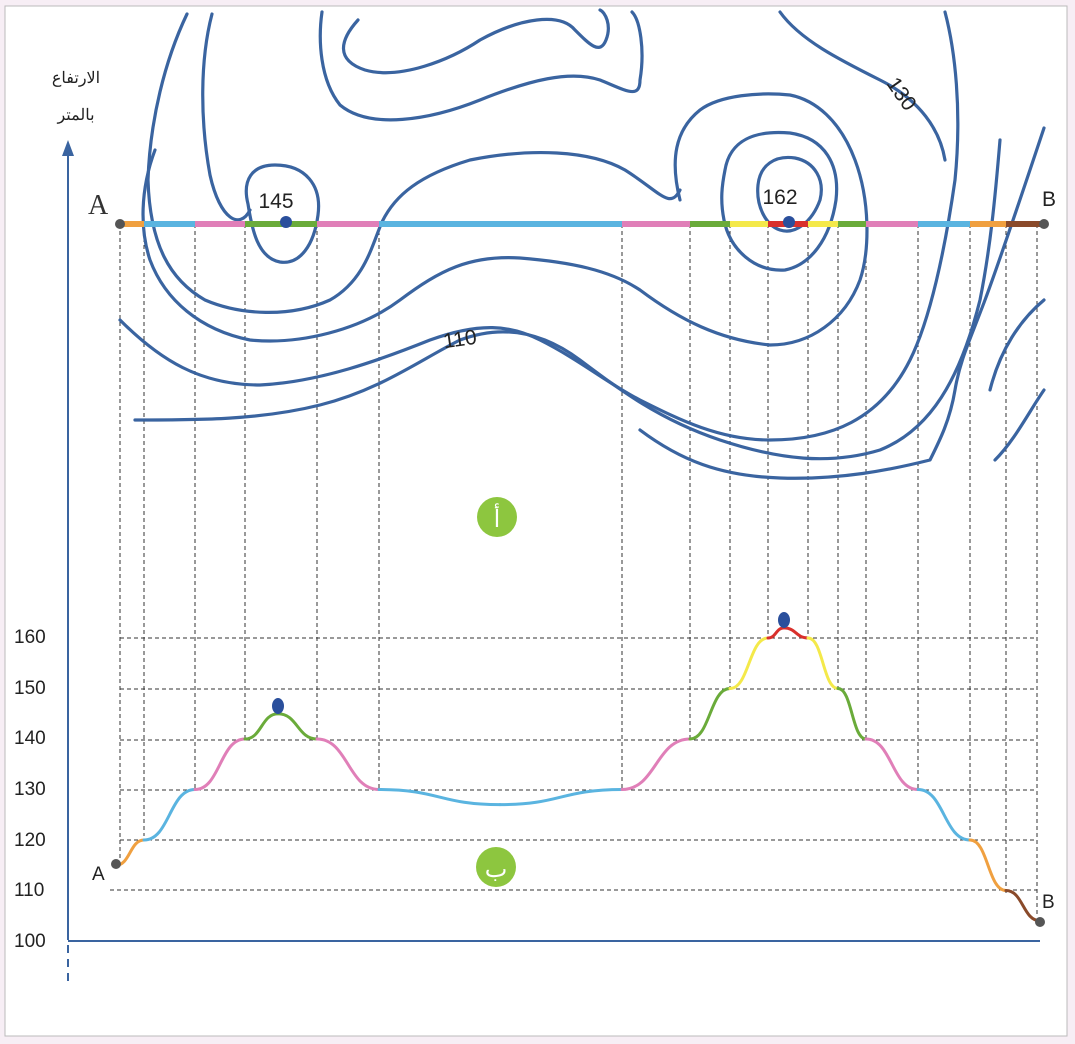  What do you see at coordinates (779, 197) in the screenshot?
I see `peak-right-label: 162` at bounding box center [779, 197].